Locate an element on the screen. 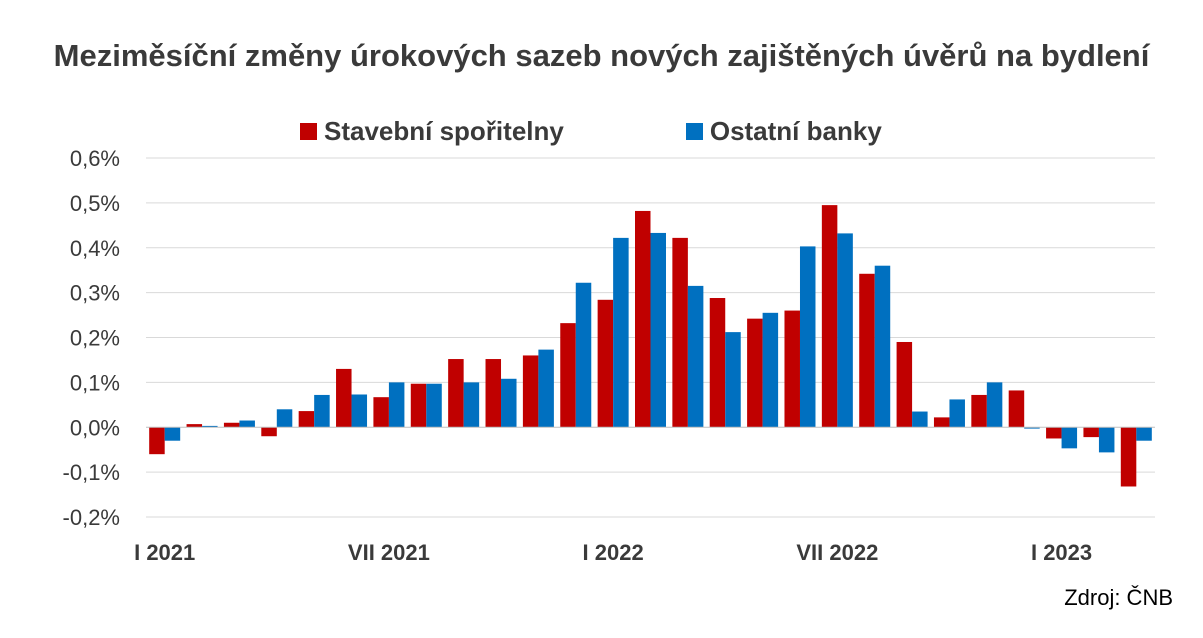 This screenshot has width=1203, height=638. y-tick-label: 0,2% is located at coordinates (95, 338).